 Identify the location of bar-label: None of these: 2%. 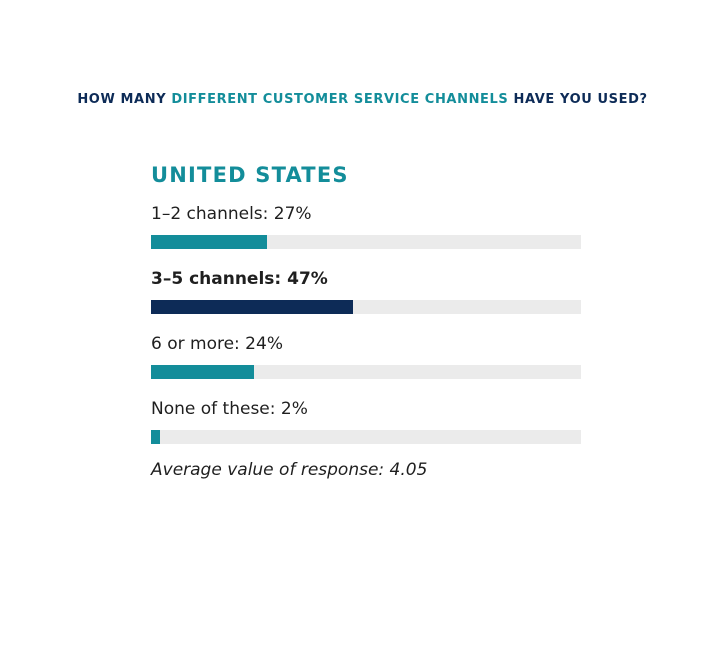
(229, 409).